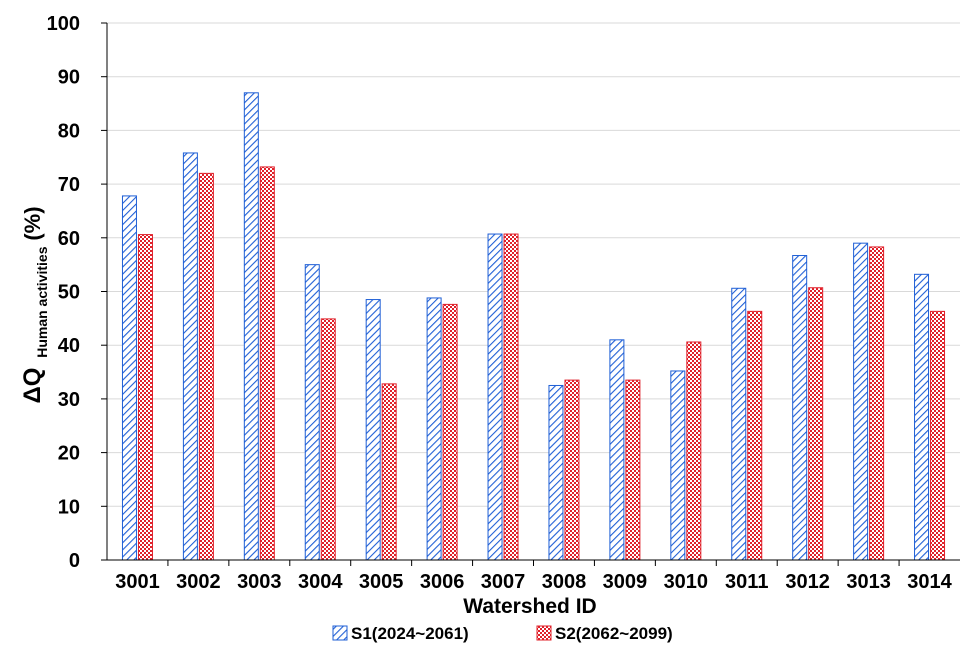 This screenshot has width=973, height=662. Describe the element at coordinates (442, 582) in the screenshot. I see `x-tick-label: 3006` at that location.